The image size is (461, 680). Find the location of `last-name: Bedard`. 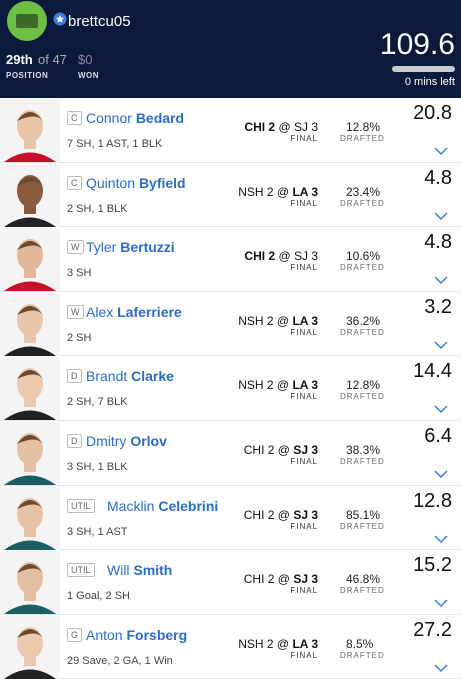

last-name: Bedard is located at coordinates (160, 118).